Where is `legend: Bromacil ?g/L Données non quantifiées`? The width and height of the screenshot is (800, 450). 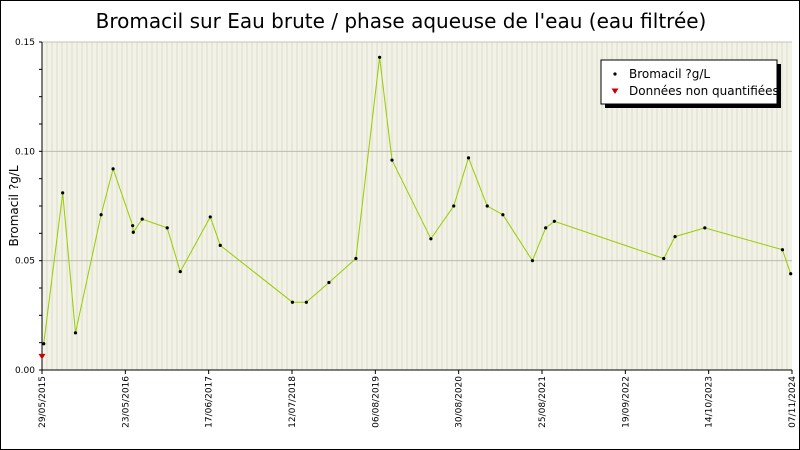
legend: Bromacil ?g/L Données non quantifiées is located at coordinates (690, 83).